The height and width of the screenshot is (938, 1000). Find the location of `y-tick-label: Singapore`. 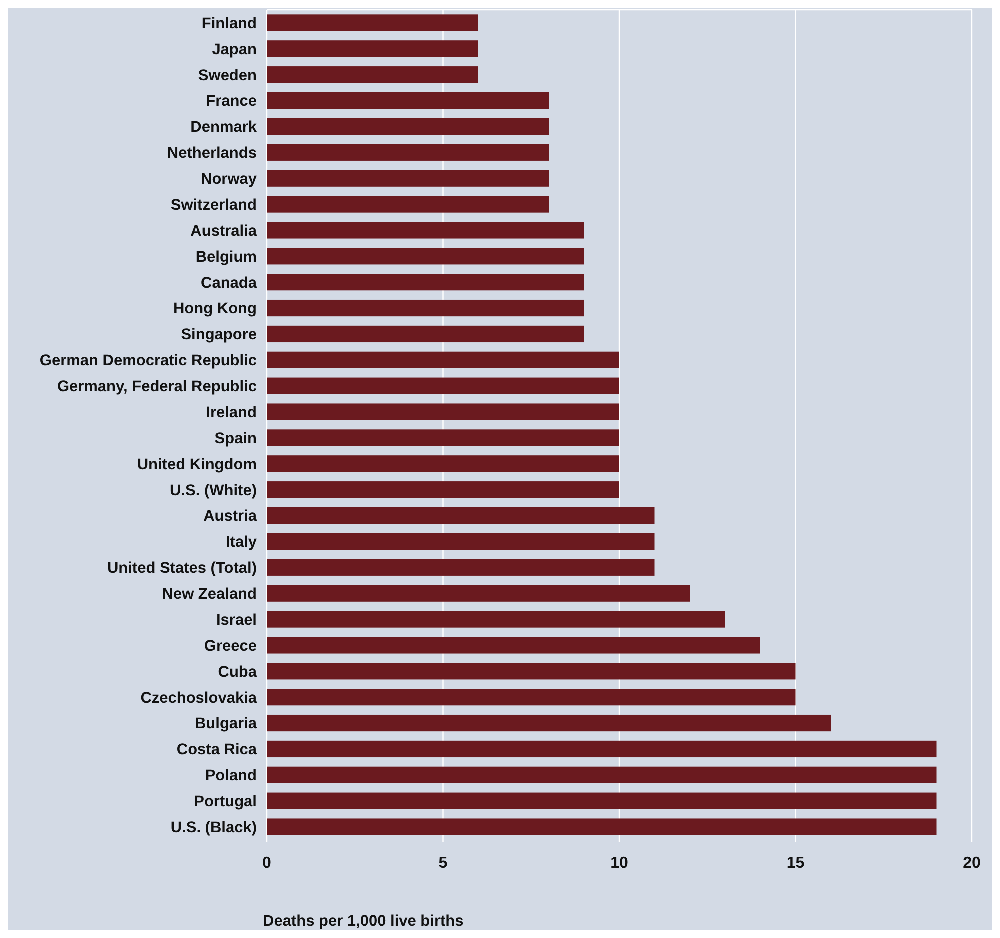

y-tick-label: Singapore is located at coordinates (219, 335).